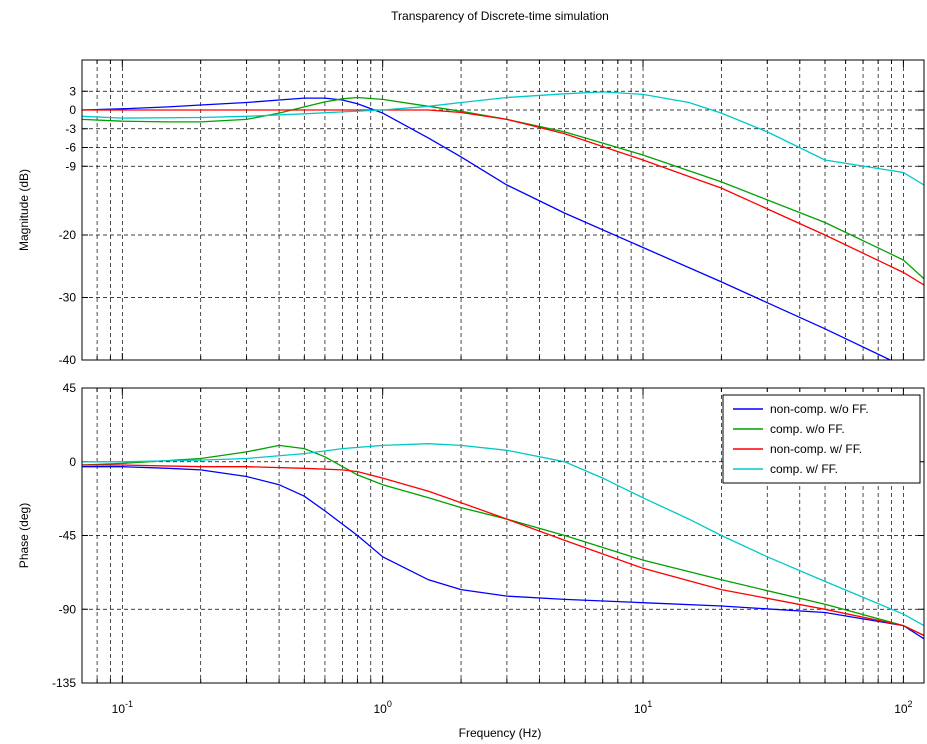  Describe the element at coordinates (24, 535) in the screenshot. I see `phase-y-axis-label: Phase (deg)` at that location.